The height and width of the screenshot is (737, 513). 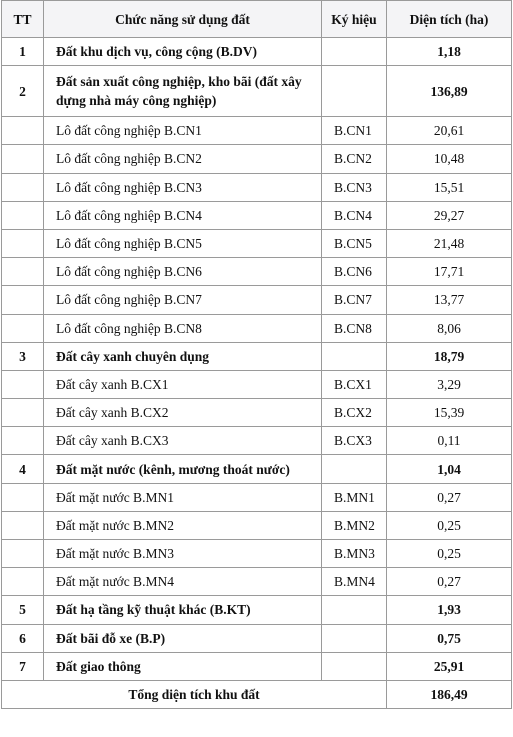 What do you see at coordinates (354, 441) in the screenshot?
I see `symbol-cell: B.CX3` at bounding box center [354, 441].